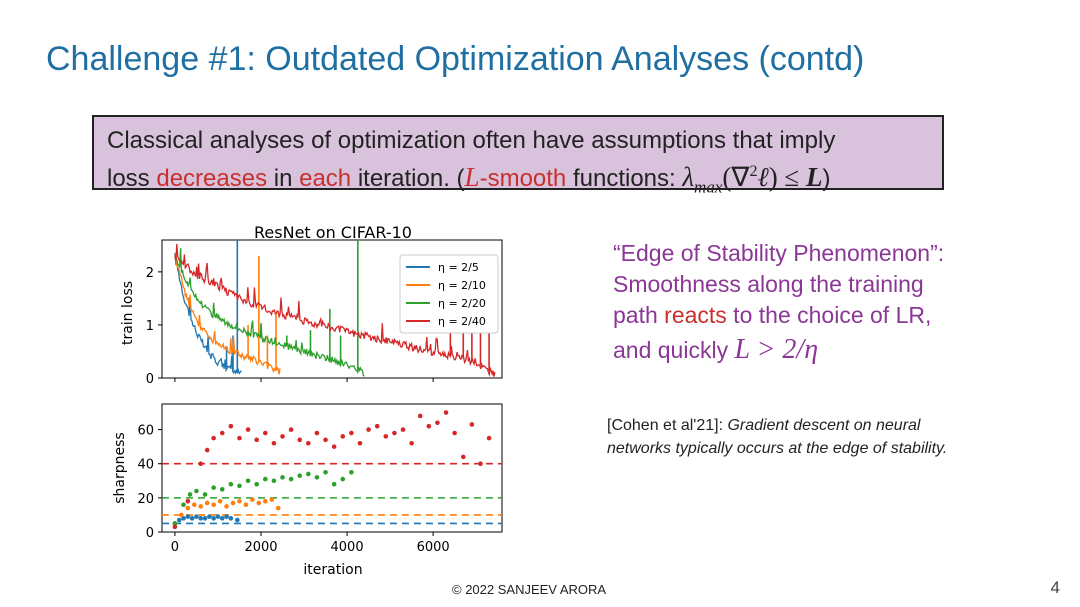 Image resolution: width=1080 pixels, height=607 pixels. What do you see at coordinates (695, 315) in the screenshot?
I see `edge-highlight-reacts: reacts` at bounding box center [695, 315].